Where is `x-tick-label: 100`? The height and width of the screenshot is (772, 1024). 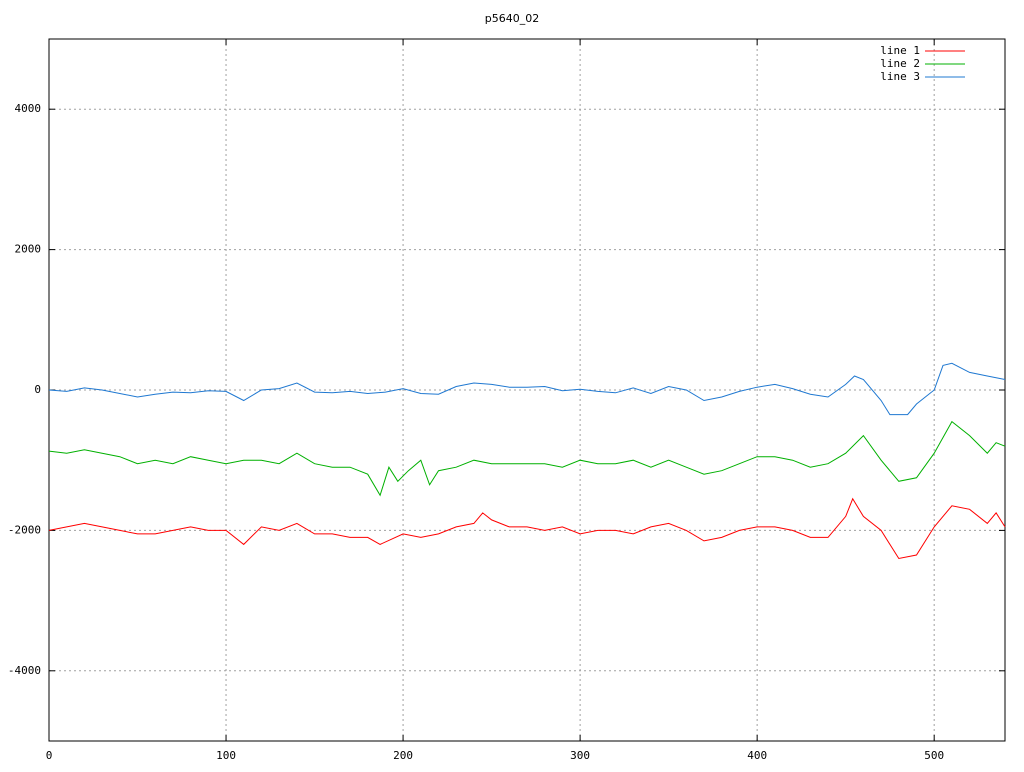 x-tick-label: 100 is located at coordinates (226, 755).